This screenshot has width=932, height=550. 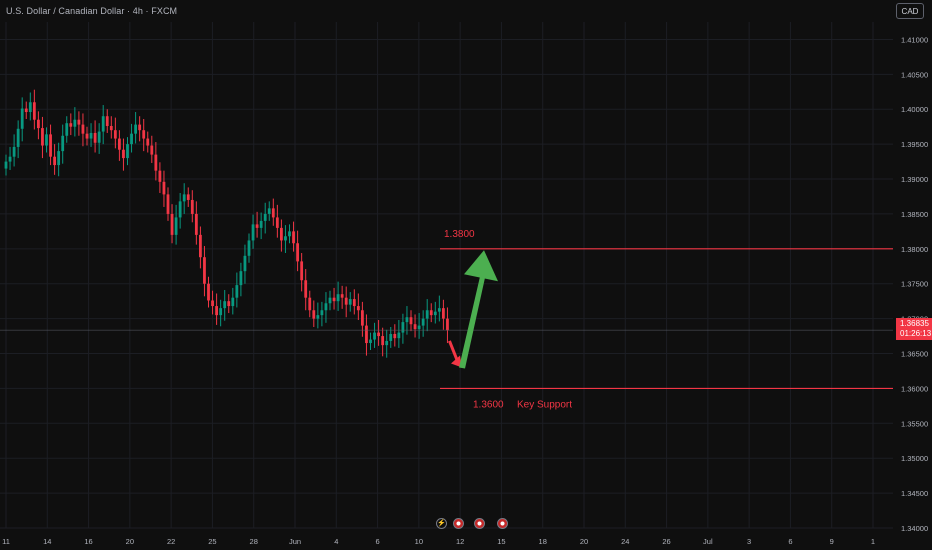 What do you see at coordinates (625, 541) in the screenshot?
I see `x-tick-label: 24` at bounding box center [625, 541].